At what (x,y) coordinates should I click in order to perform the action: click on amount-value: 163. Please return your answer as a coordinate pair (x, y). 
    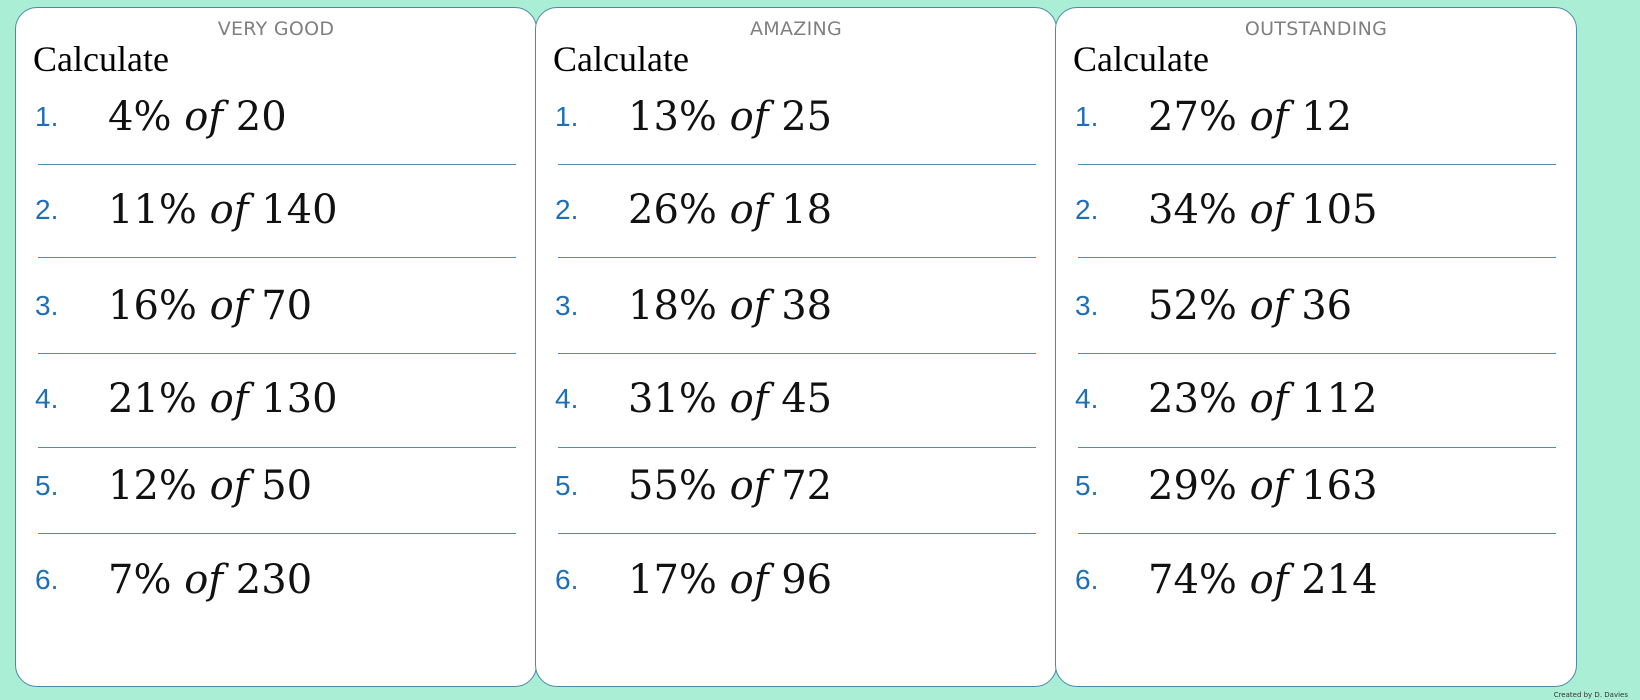
    Looking at the image, I should click on (1339, 486).